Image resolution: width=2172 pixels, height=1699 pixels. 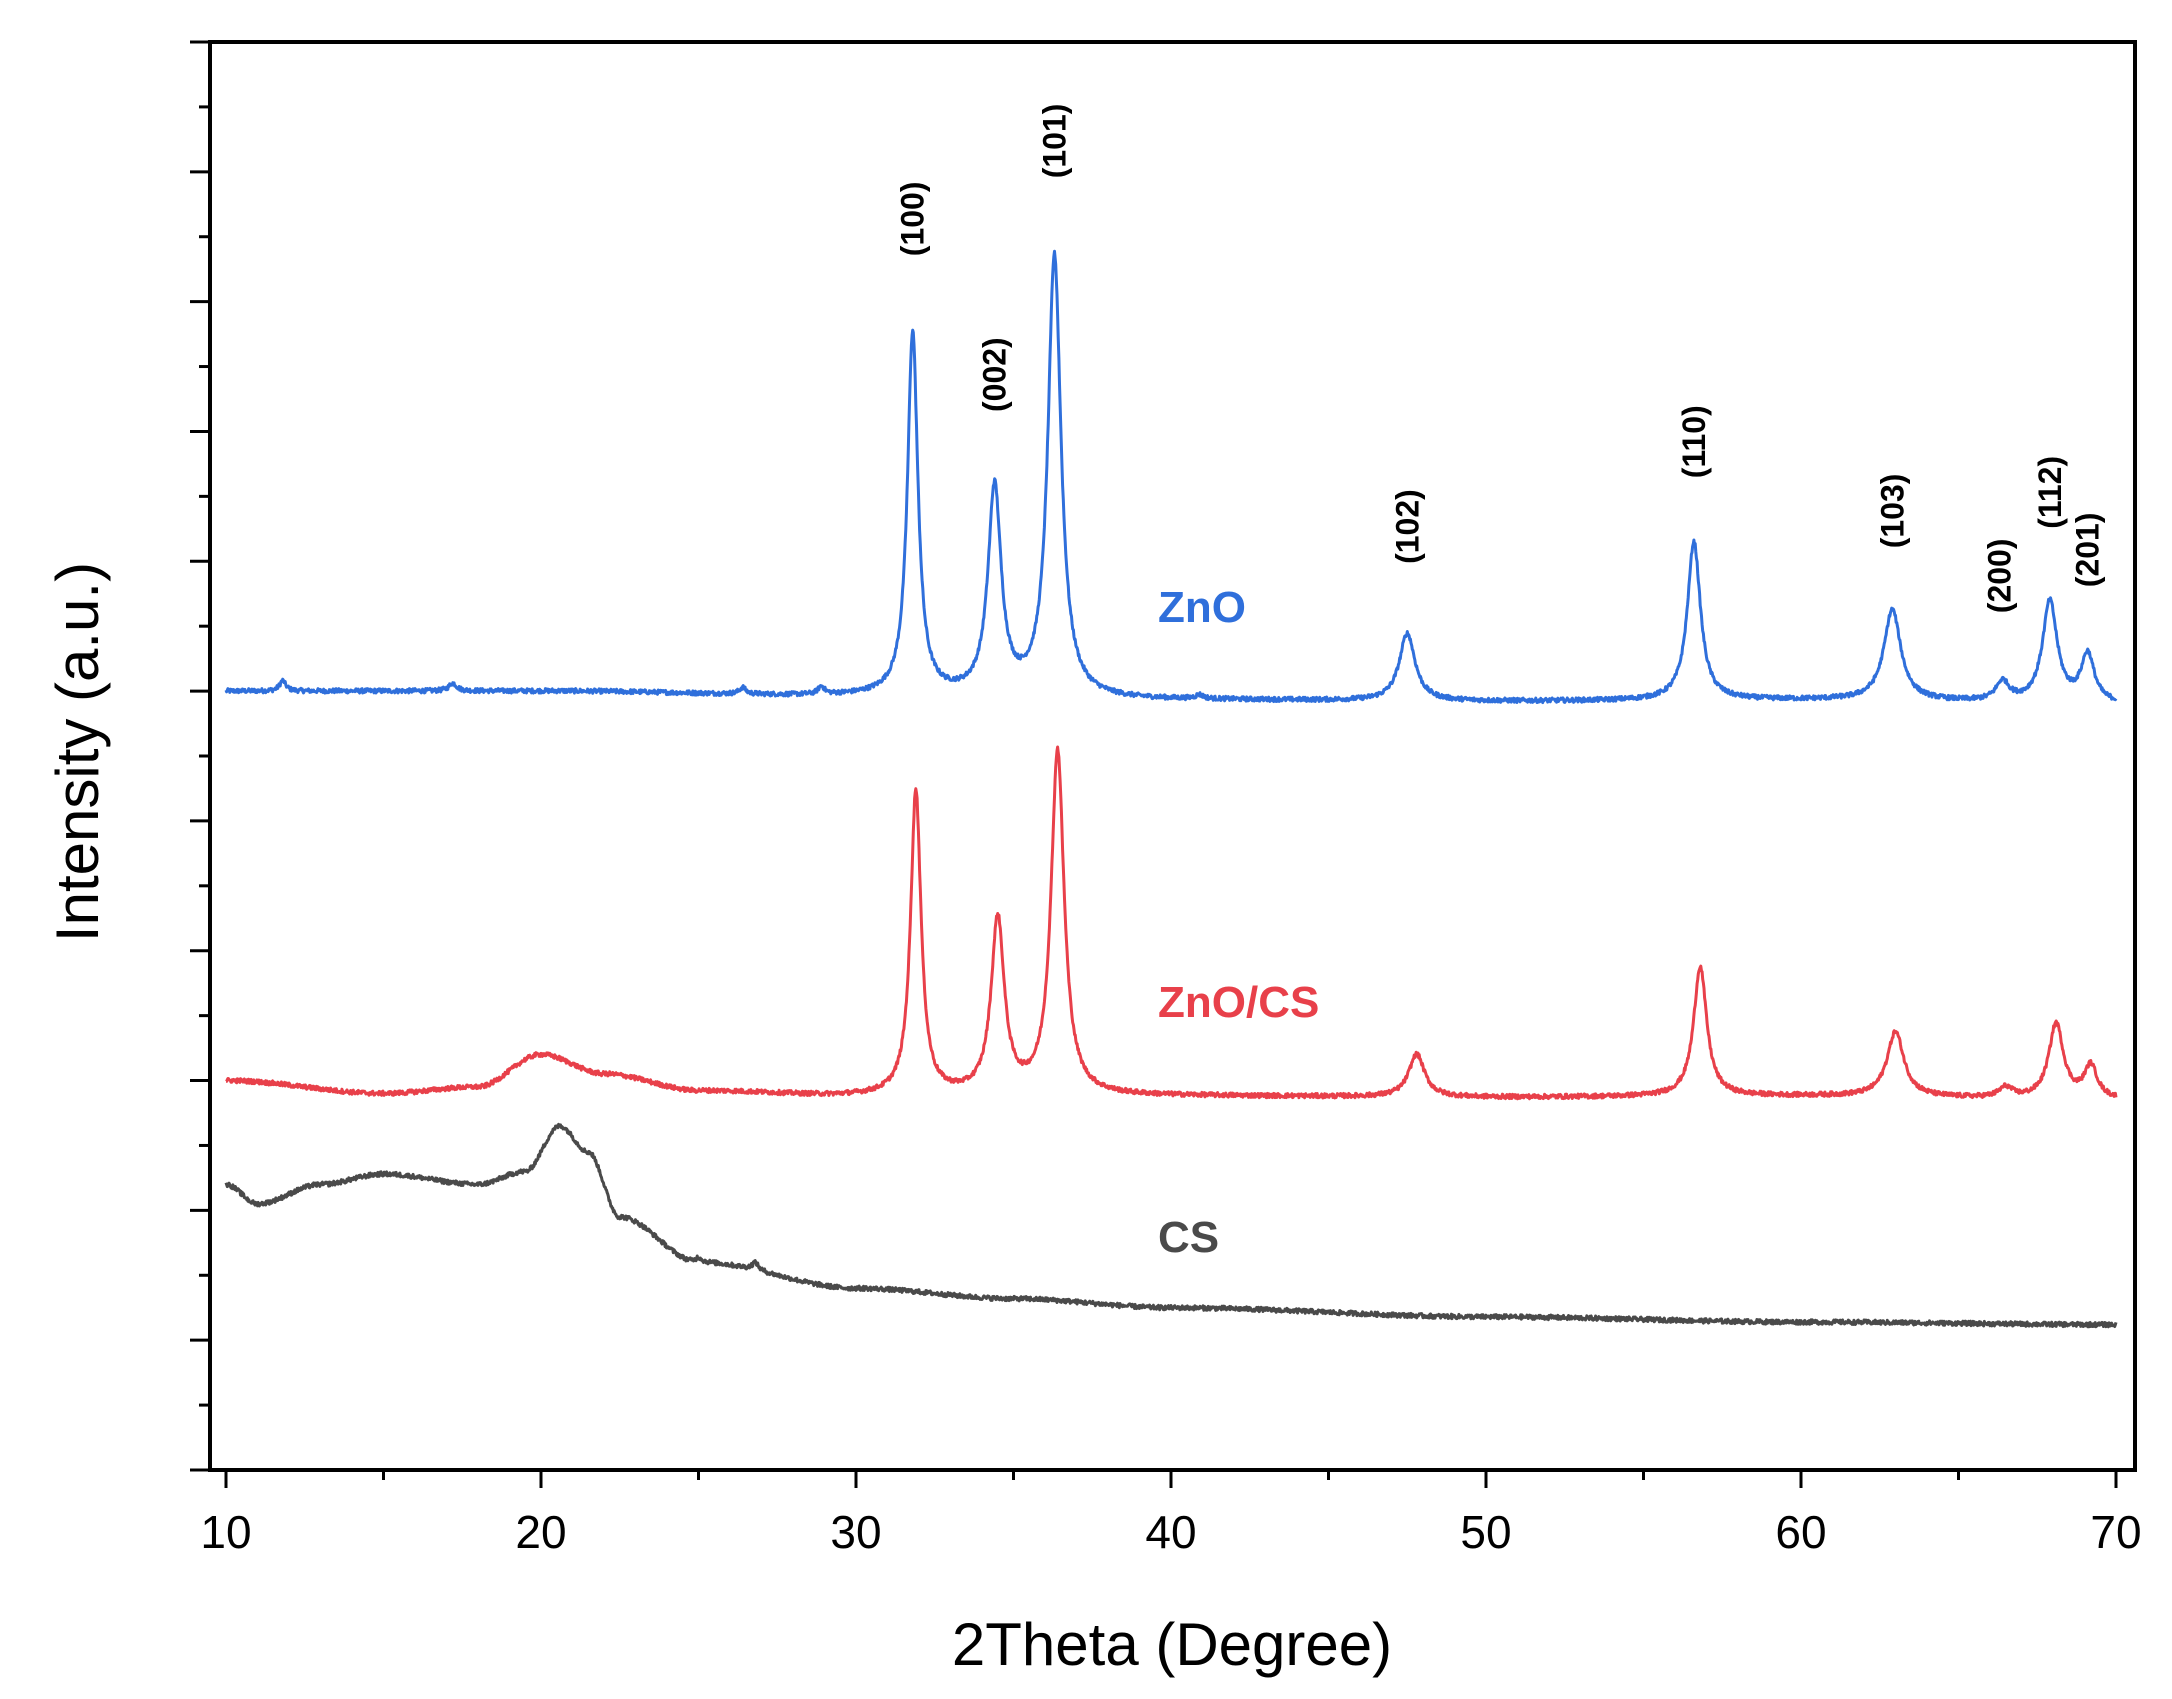 What do you see at coordinates (1800, 1532) in the screenshot?
I see `x-tick-label: 60` at bounding box center [1800, 1532].